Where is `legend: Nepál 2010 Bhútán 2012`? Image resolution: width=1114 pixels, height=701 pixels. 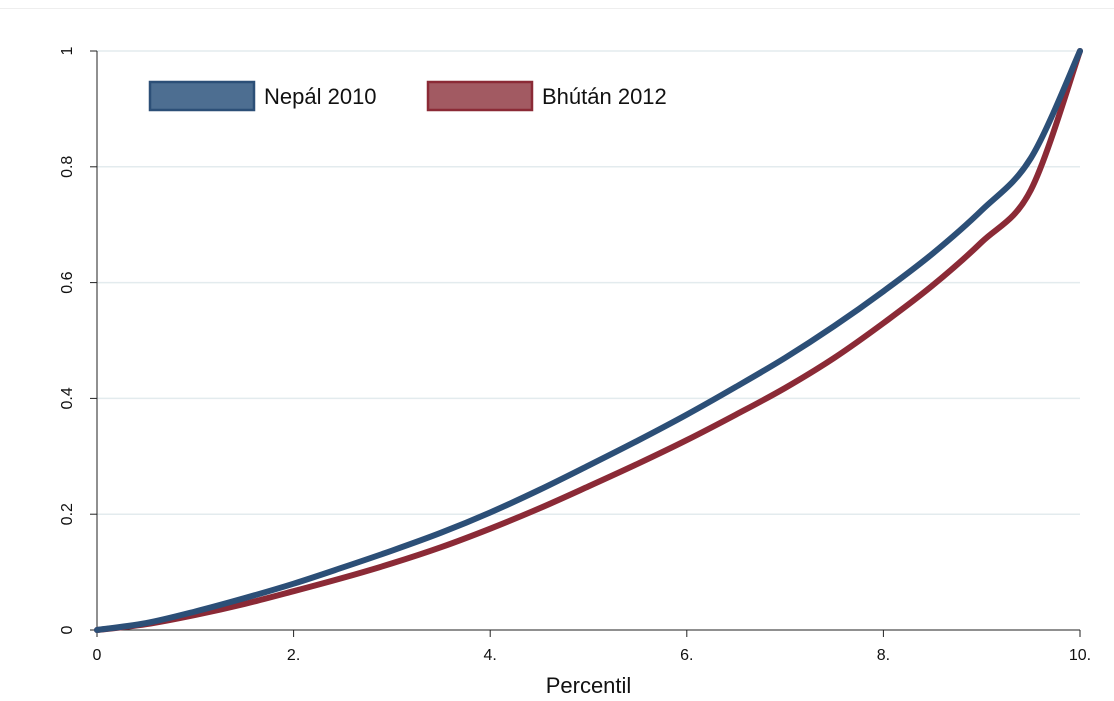 legend: Nepál 2010 Bhútán 2012 is located at coordinates (407, 96).